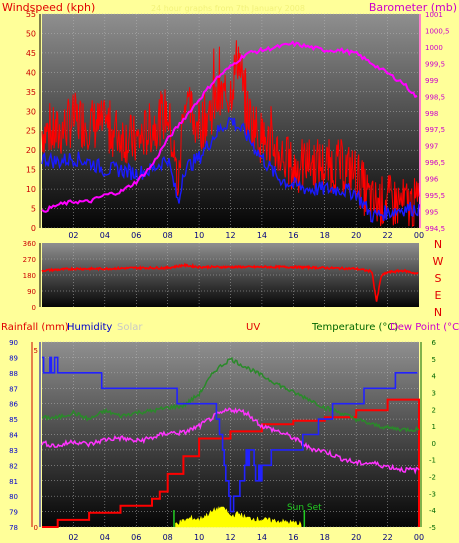 This screenshot has height=543, width=459. I want to click on wind-x-tick-label: 16, so click(293, 235).